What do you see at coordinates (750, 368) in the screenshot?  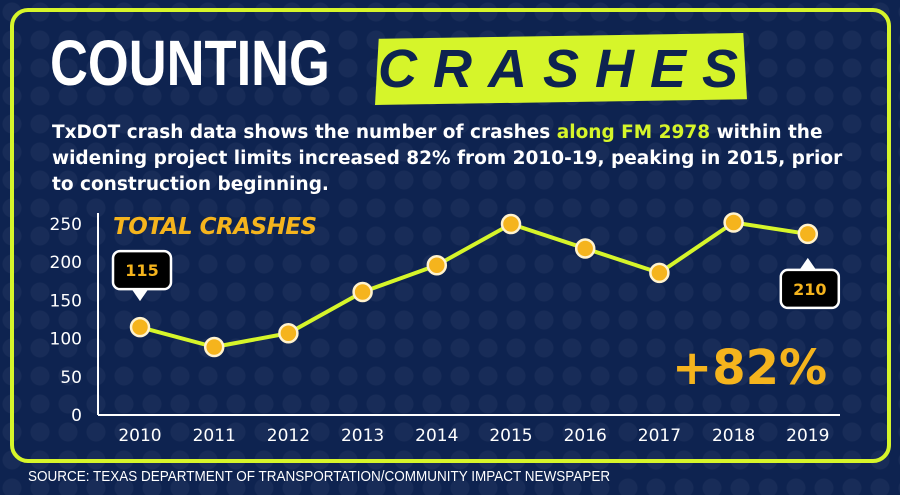 I see `percent-change-annotation: +82%` at bounding box center [750, 368].